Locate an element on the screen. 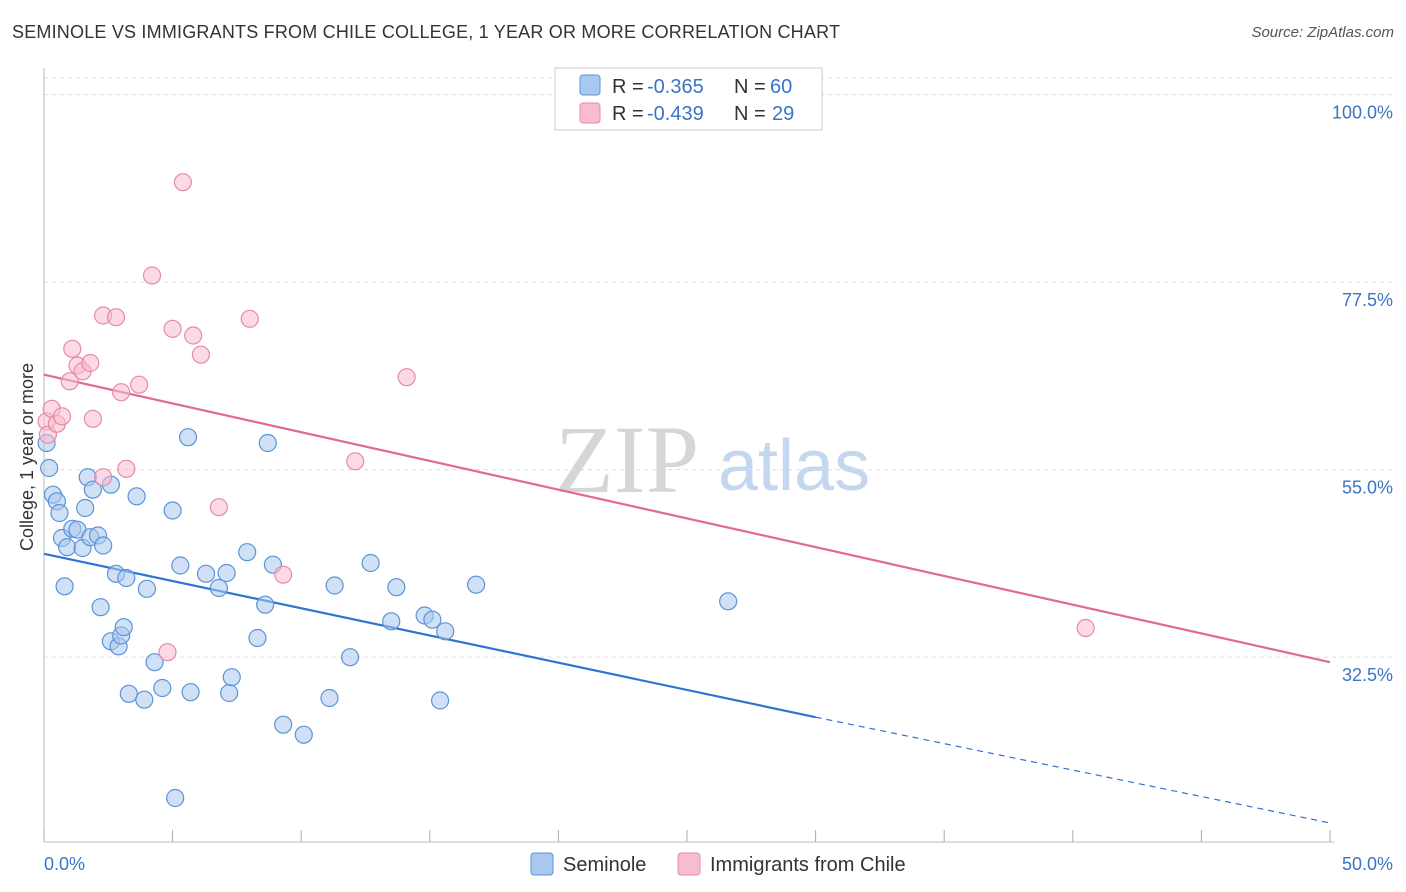  legend-seminole-label: Seminole is located at coordinates (604, 865).